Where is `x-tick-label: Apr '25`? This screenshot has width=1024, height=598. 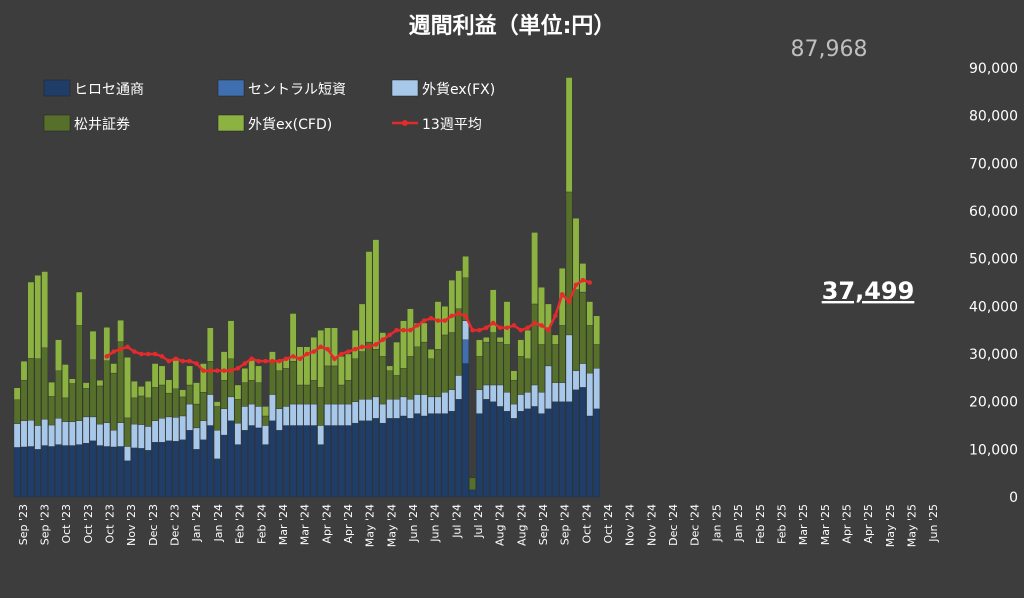 x-tick-label: Apr '25 is located at coordinates (846, 524).